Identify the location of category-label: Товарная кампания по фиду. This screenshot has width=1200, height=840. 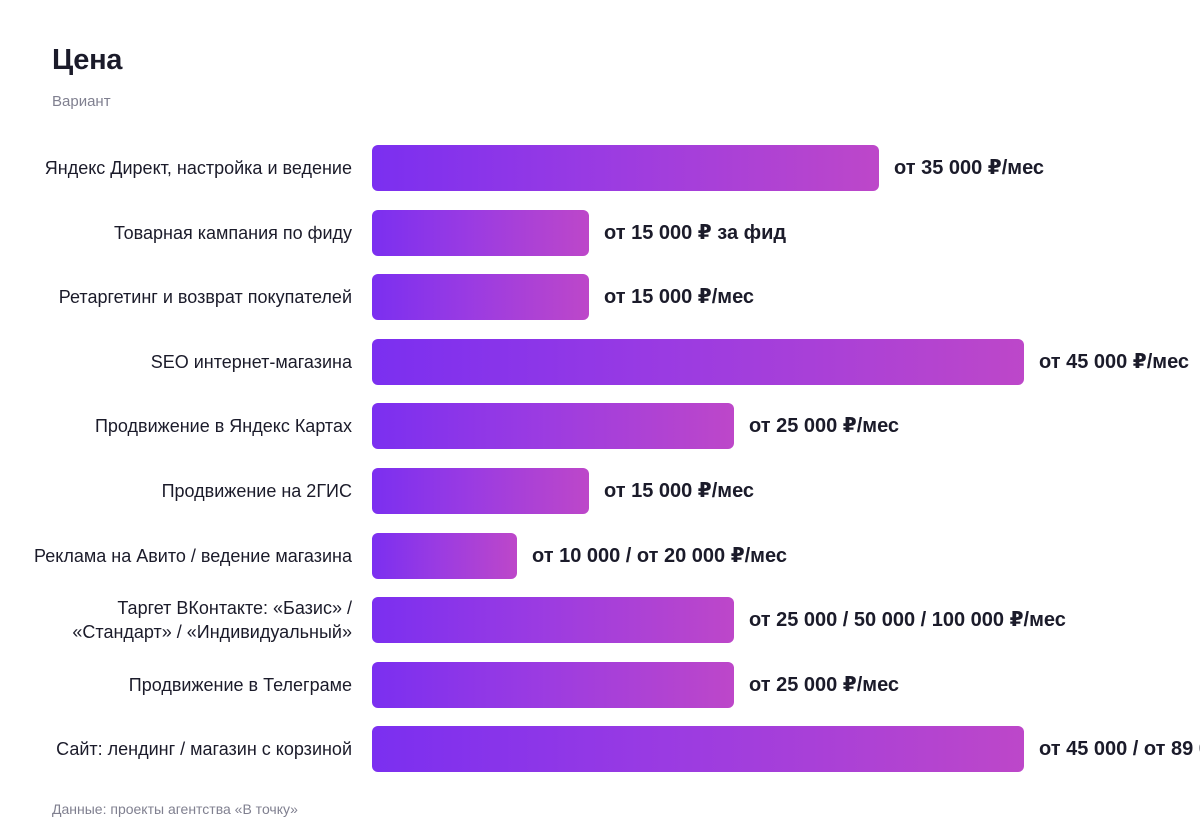
(233, 232).